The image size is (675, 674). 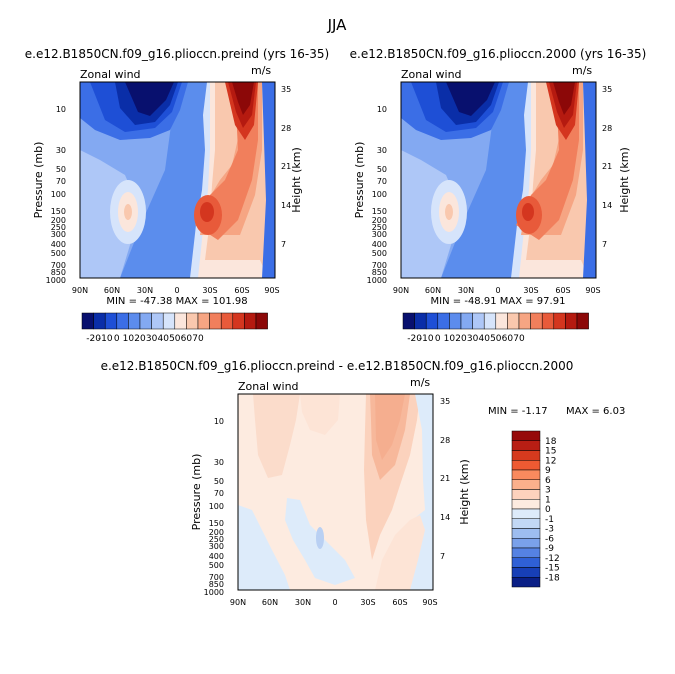 What do you see at coordinates (518, 411) in the screenshot?
I see `min-label: MIN = -1.17` at bounding box center [518, 411].